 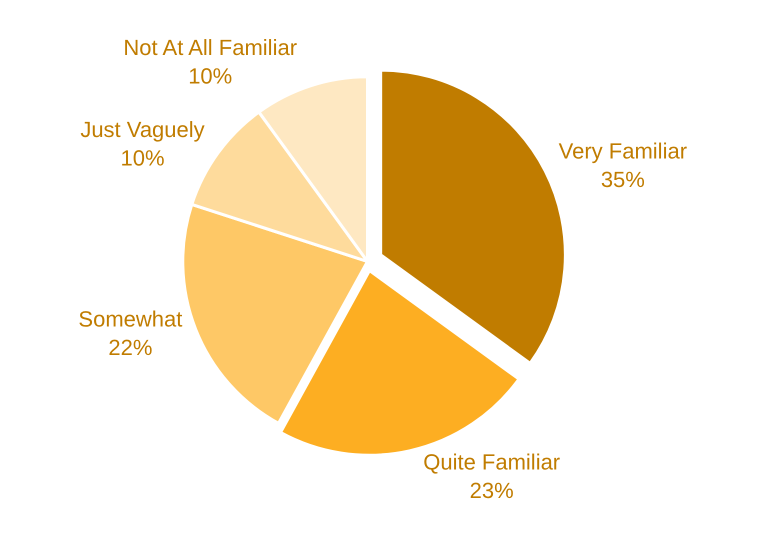 I want to click on data-label: 22%, so click(x=130, y=347).